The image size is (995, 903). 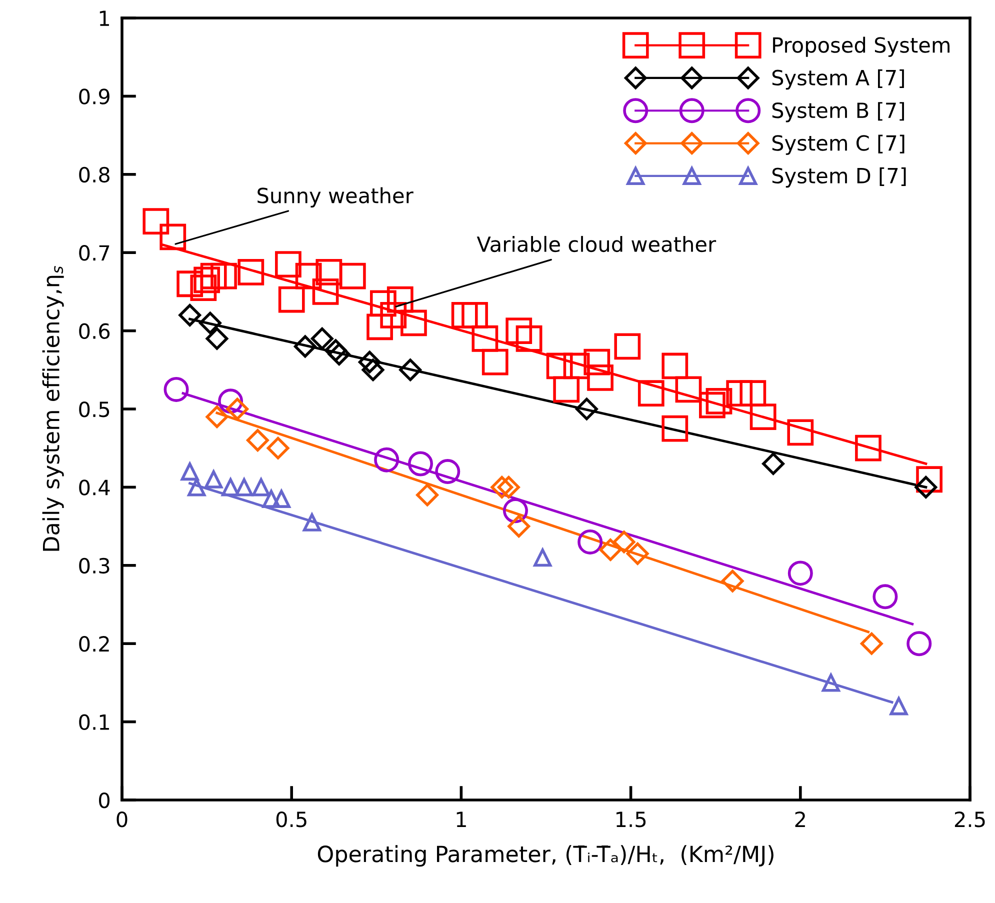 I want to click on y-tick-label: 0.2, so click(x=94, y=644).